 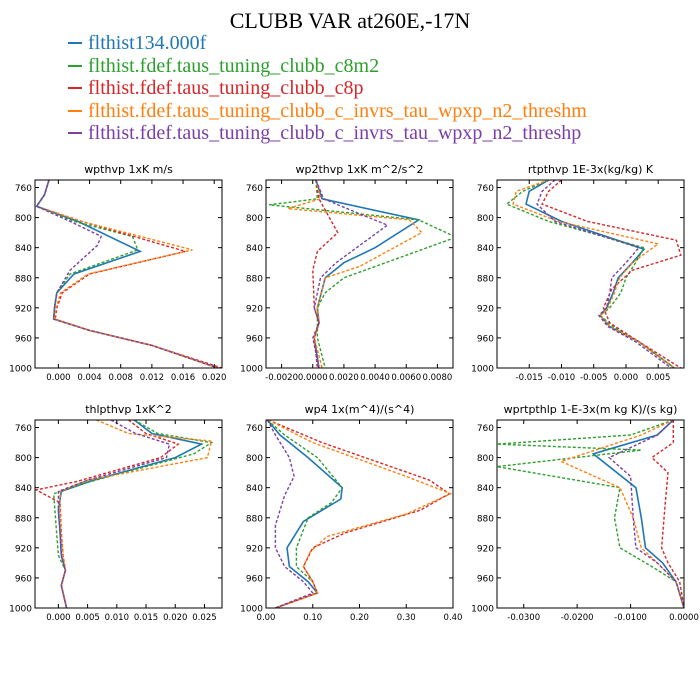 I want to click on x-tick-label: 0.010, so click(x=117, y=618).